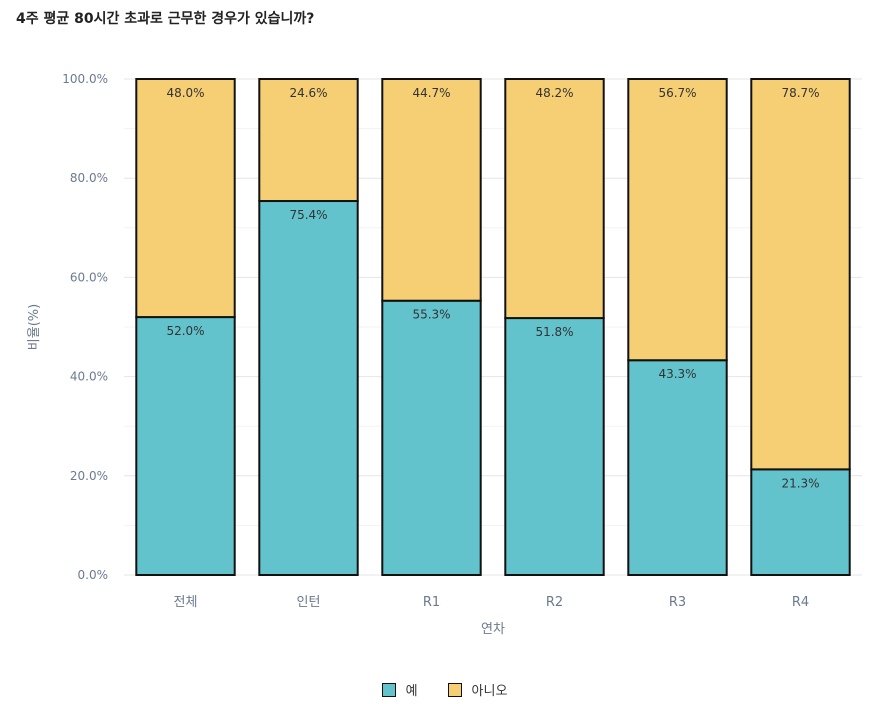 The width and height of the screenshot is (889, 704). Describe the element at coordinates (489, 691) in the screenshot. I see `legend-label-no: 아니오` at that location.